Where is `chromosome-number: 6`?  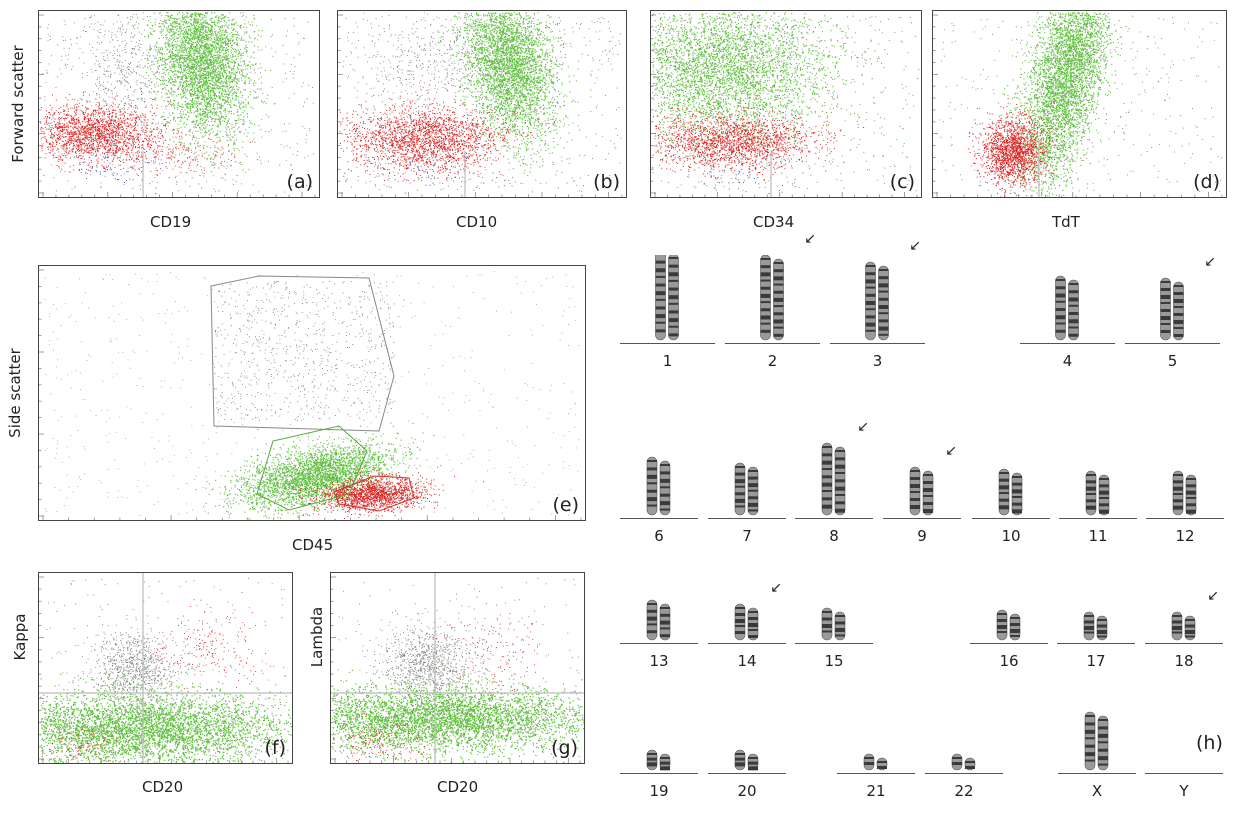 chromosome-number: 6 is located at coordinates (659, 536).